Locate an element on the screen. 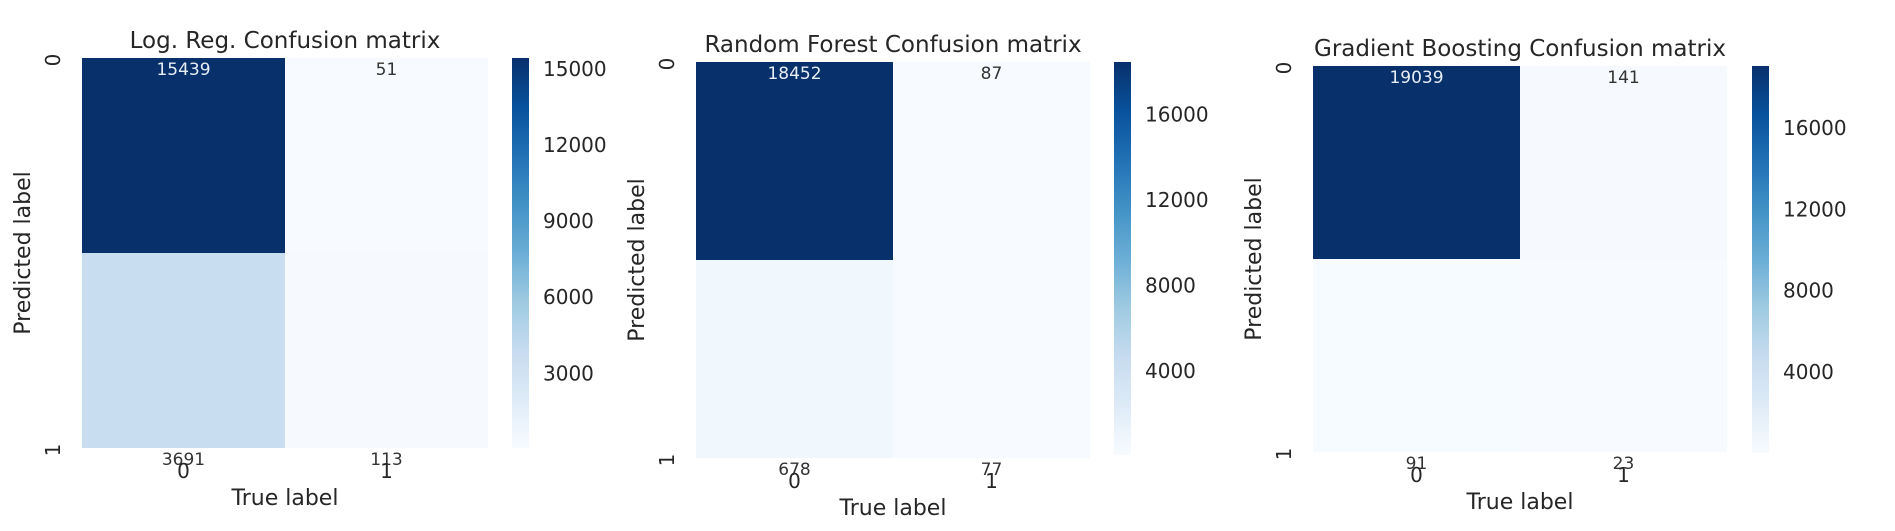  cell-value-r1-c1: 113 is located at coordinates (386, 460).